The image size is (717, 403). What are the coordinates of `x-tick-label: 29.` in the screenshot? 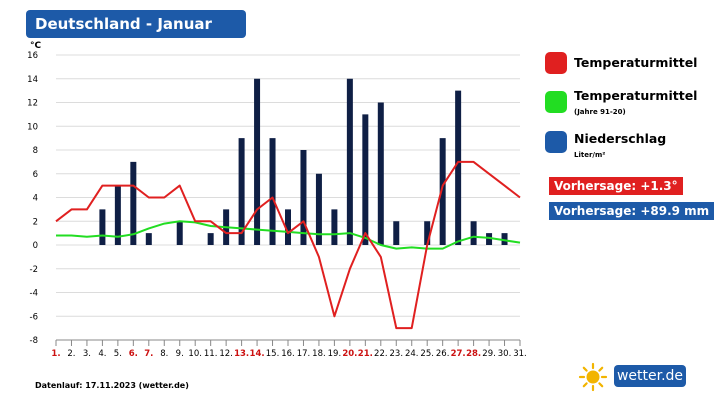 It's located at (489, 354).